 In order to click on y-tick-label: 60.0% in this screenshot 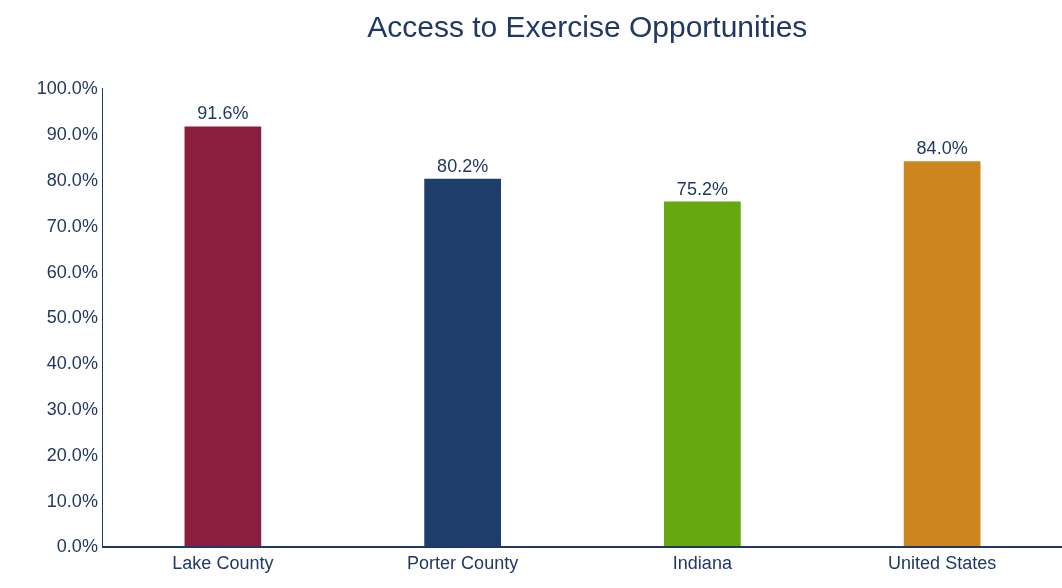, I will do `click(72, 271)`.